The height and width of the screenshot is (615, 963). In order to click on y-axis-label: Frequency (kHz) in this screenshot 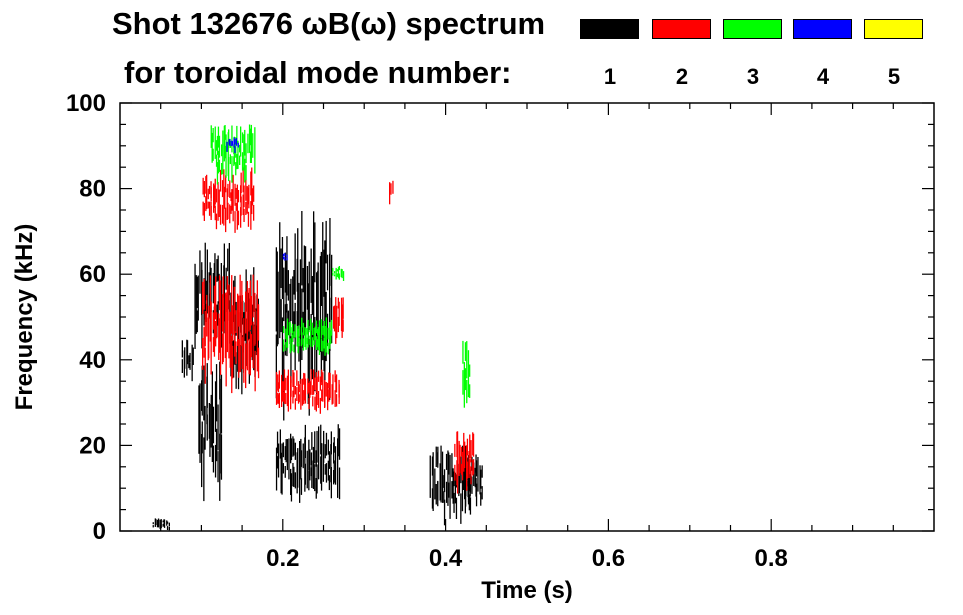, I will do `click(24, 317)`.